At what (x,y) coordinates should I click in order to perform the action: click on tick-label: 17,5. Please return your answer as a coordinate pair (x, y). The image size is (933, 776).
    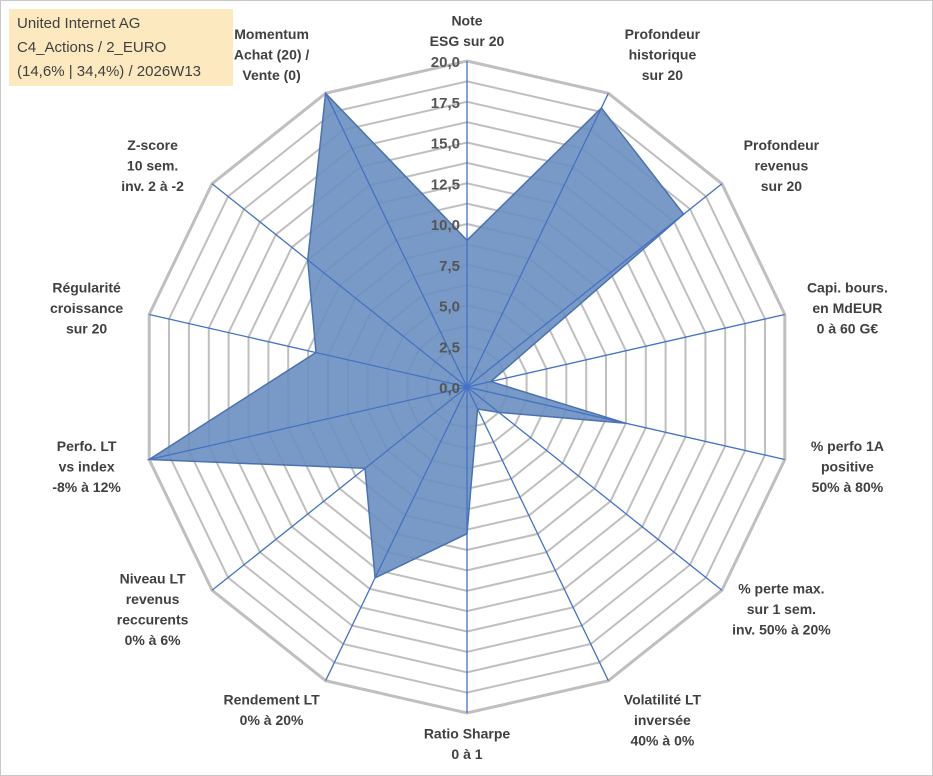
    Looking at the image, I should click on (445, 103).